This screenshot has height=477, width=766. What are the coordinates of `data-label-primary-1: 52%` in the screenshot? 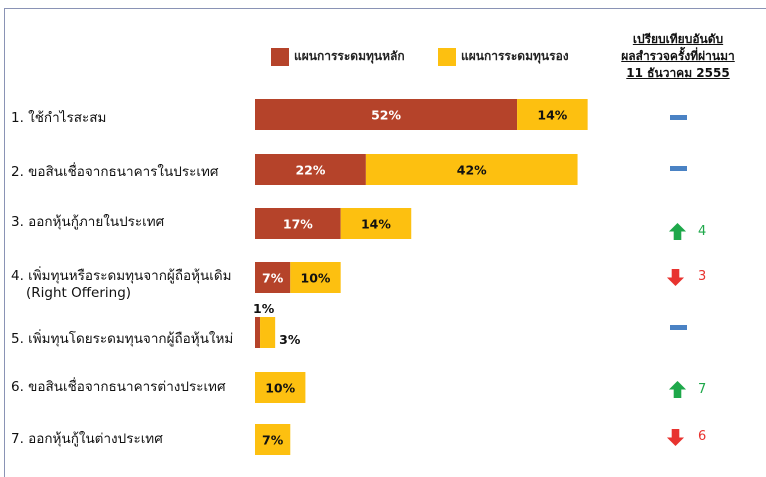 It's located at (386, 115).